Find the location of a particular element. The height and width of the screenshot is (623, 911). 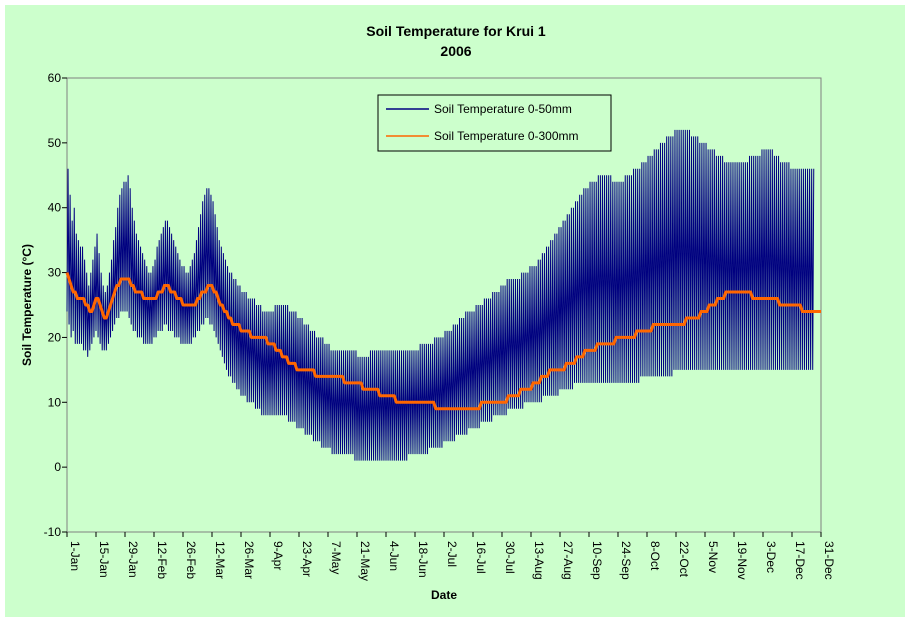

y-tick-label: 40 is located at coordinates (55, 208).